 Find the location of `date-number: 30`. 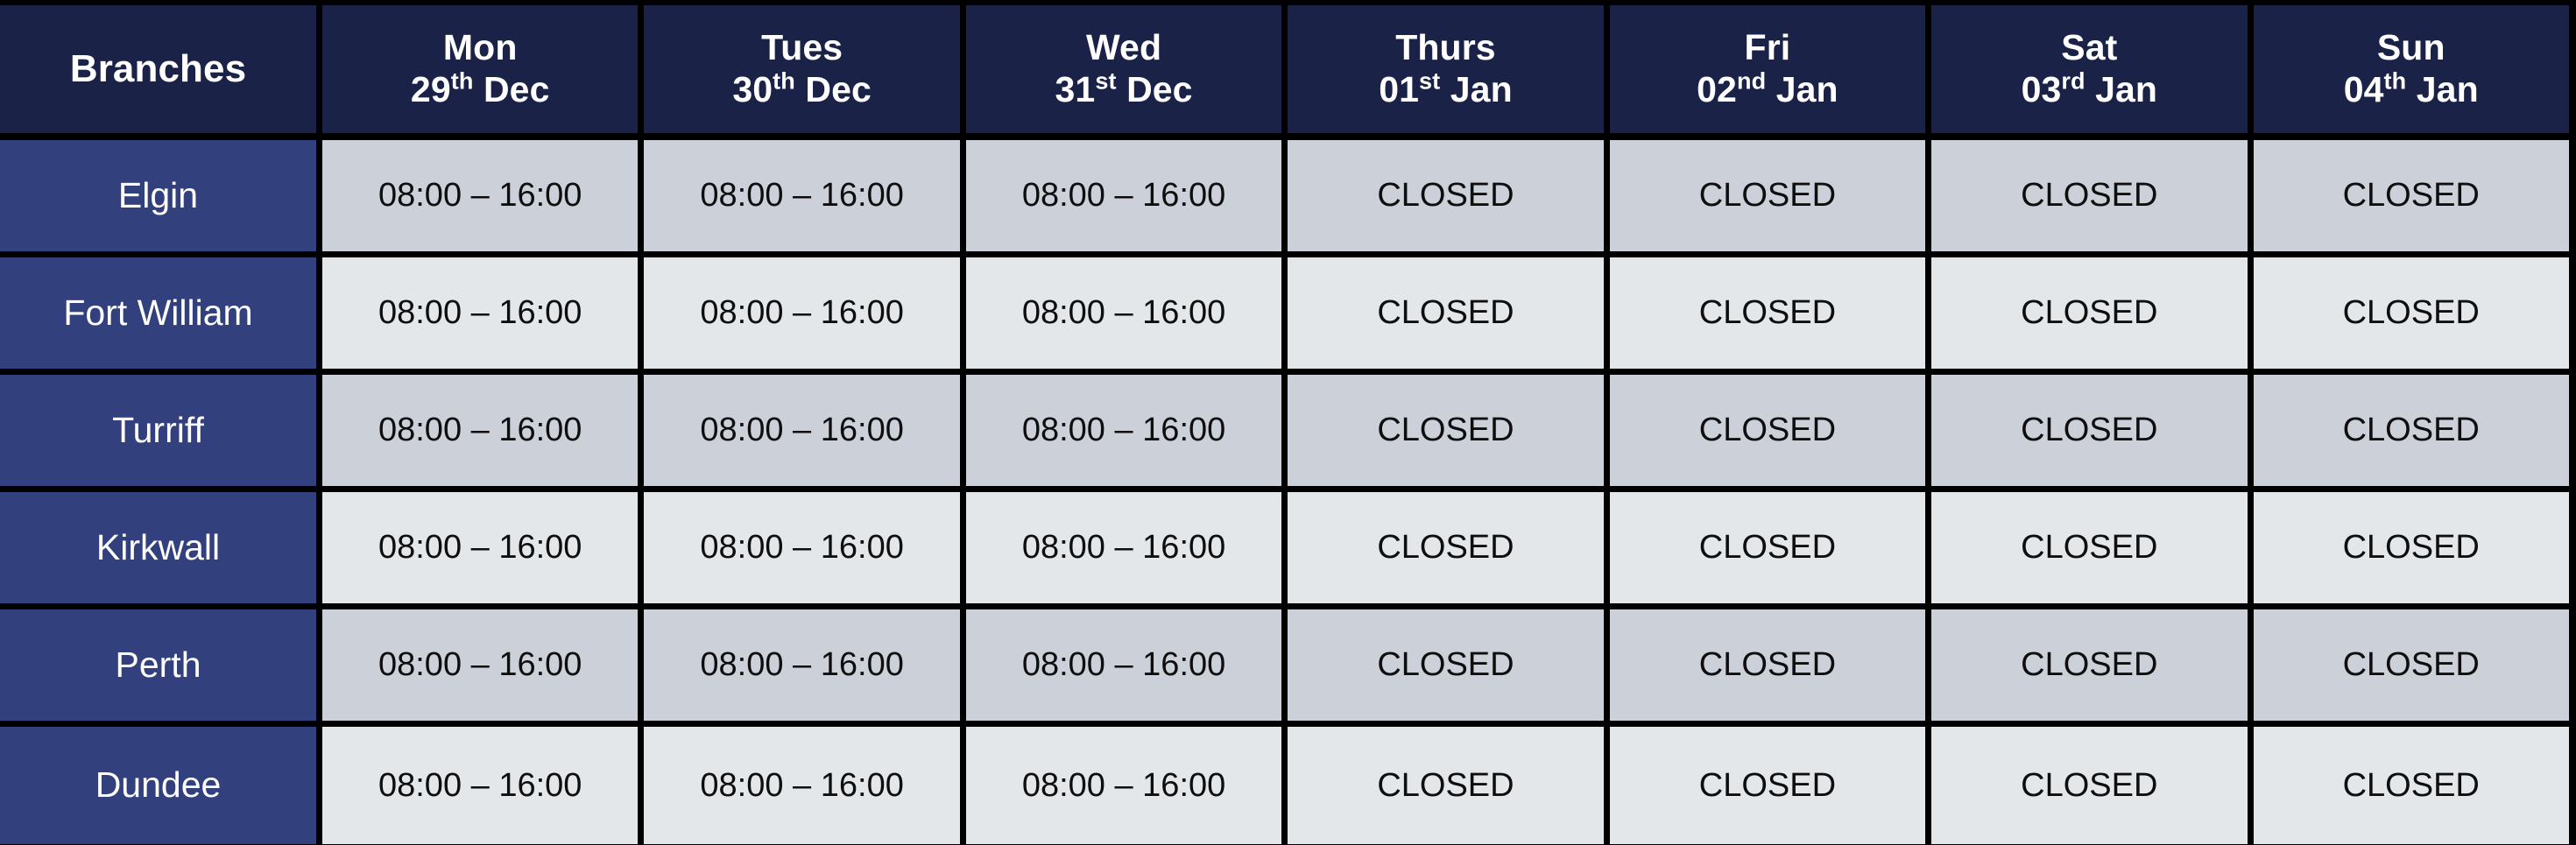

date-number: 30 is located at coordinates (752, 89).